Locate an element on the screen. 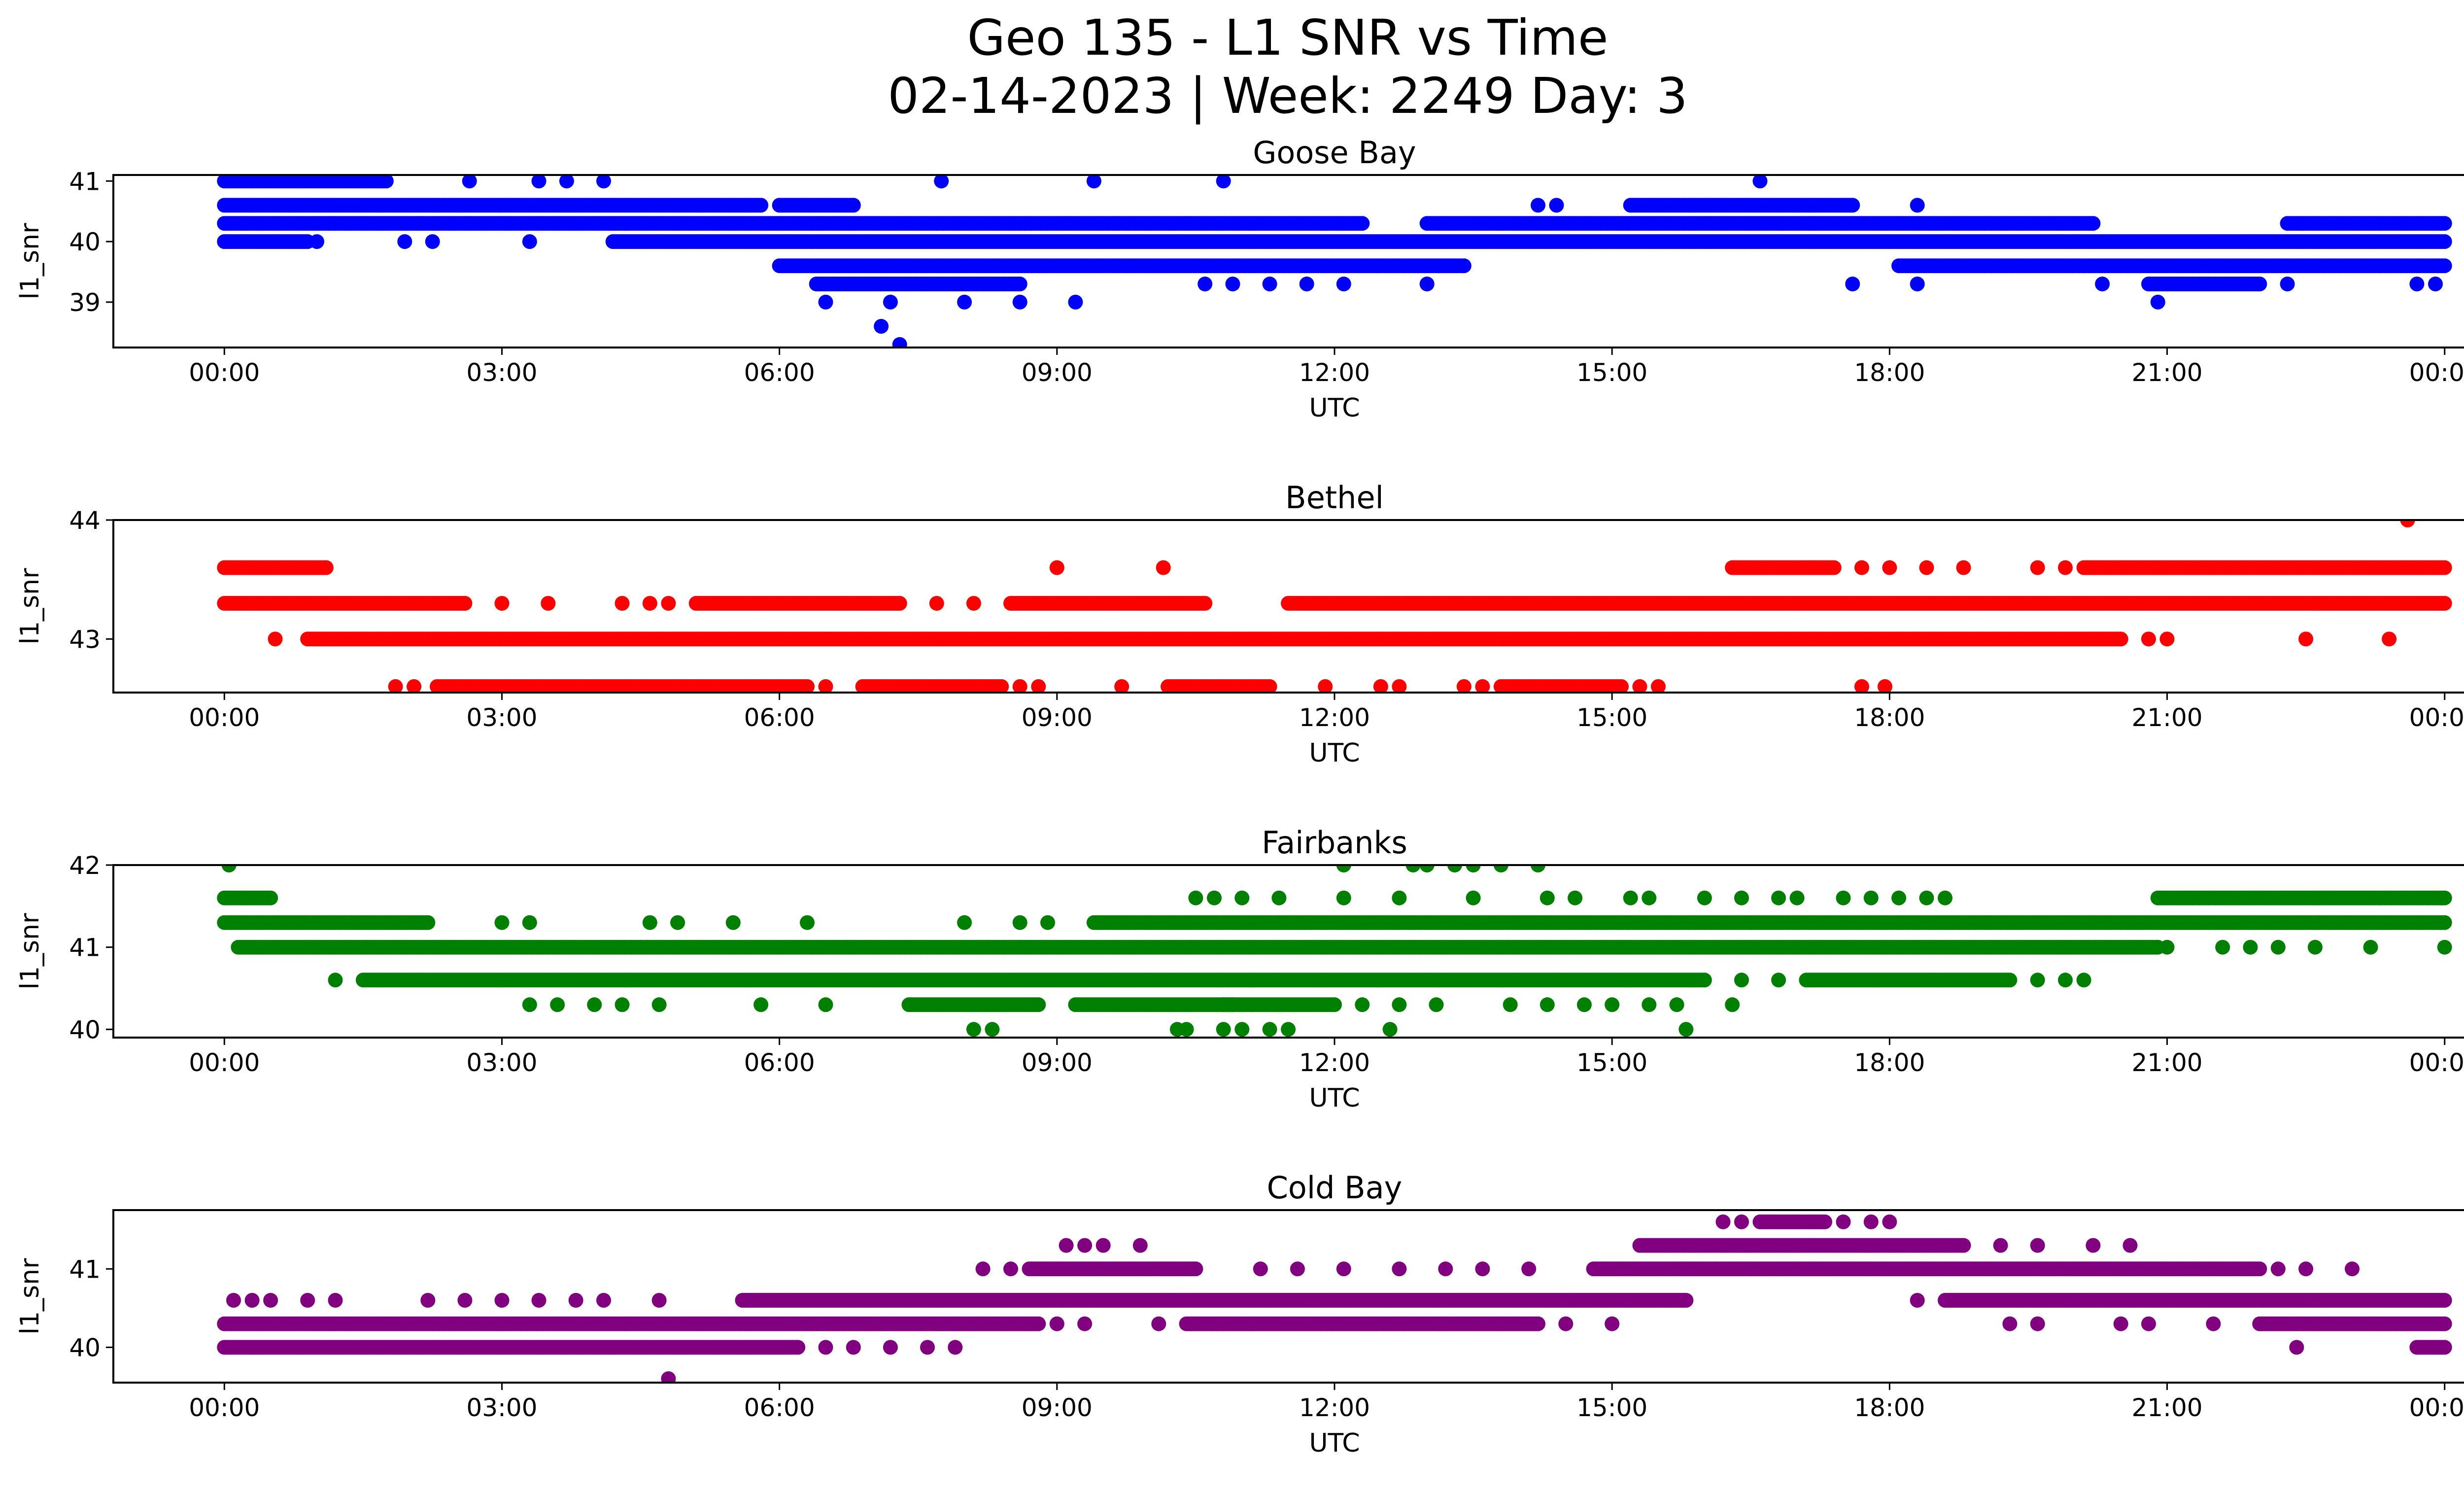 This screenshot has width=2464, height=1495. data-series-goose-bay is located at coordinates (1334, 261).